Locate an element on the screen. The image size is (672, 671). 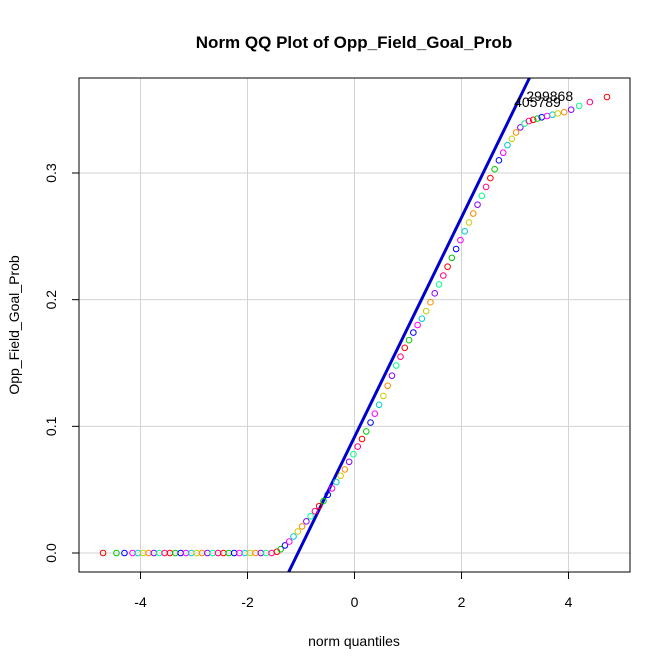
y-tick-label: 0.1 is located at coordinates (51, 426).